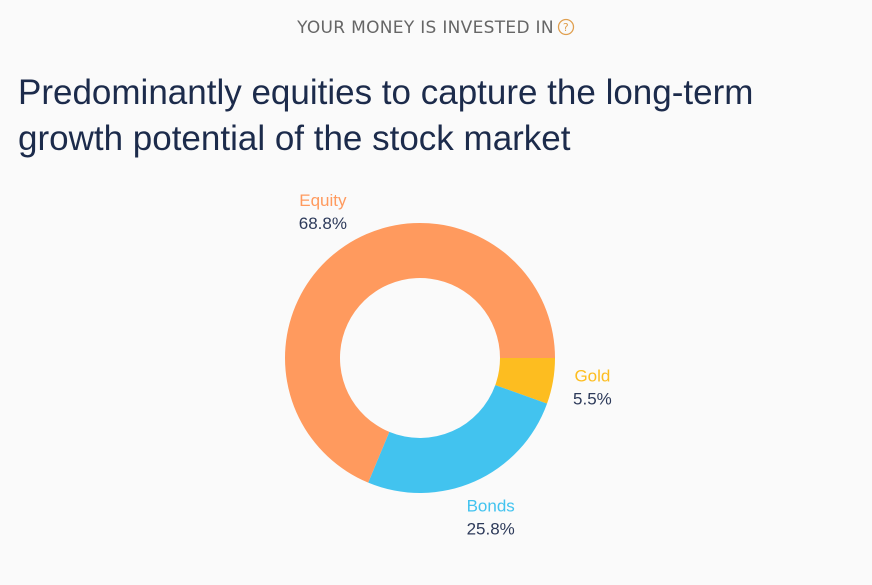  I want to click on segment-label: Bonds, so click(491, 506).